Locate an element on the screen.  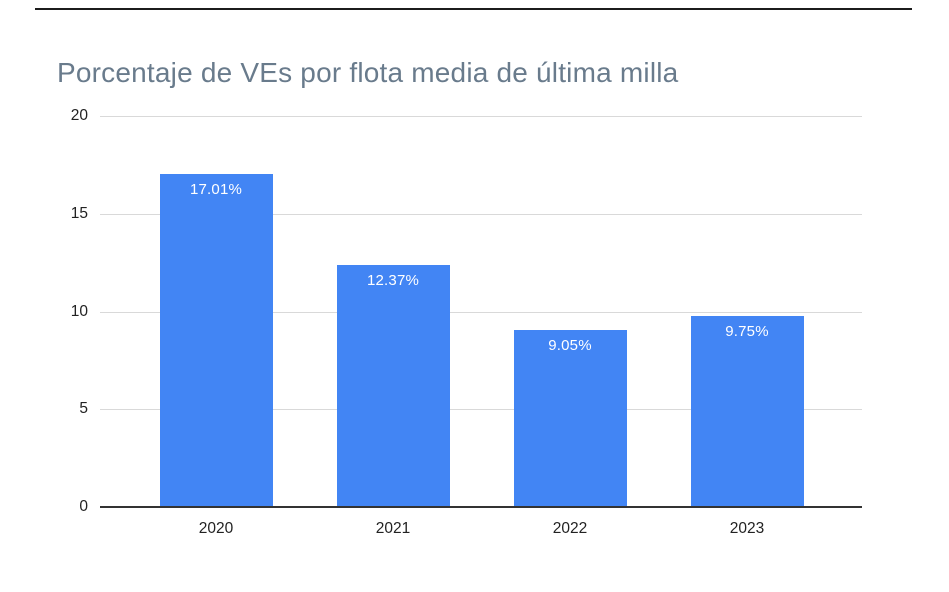
x-axis-baseline is located at coordinates (481, 507).